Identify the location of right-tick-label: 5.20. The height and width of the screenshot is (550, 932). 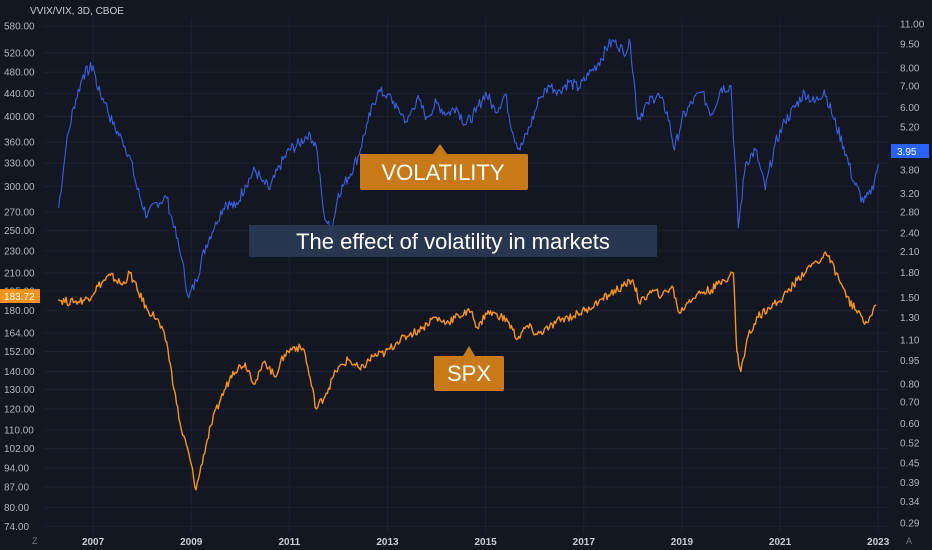
(910, 127).